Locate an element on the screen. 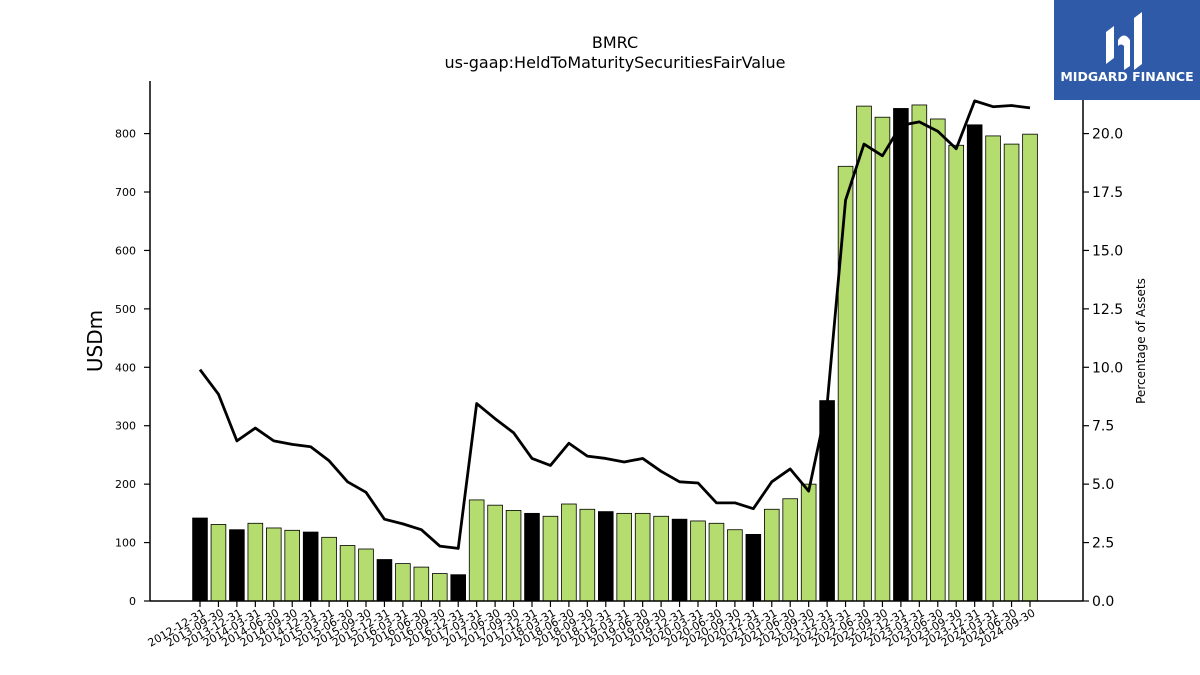 The image size is (1200, 675). y2-tick-label: 0.0 is located at coordinates (1103, 602).